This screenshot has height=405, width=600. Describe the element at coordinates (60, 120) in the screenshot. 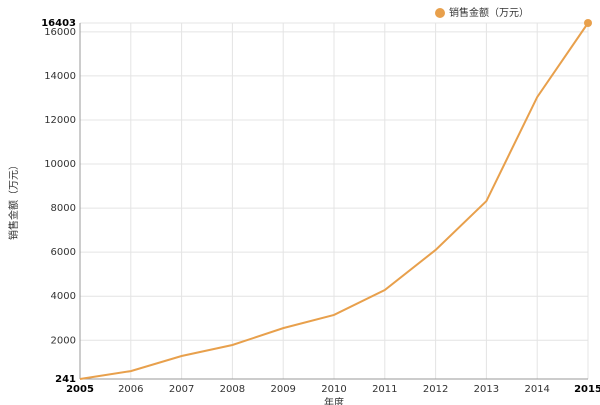

I see `y-tick-label: 12000` at that location.